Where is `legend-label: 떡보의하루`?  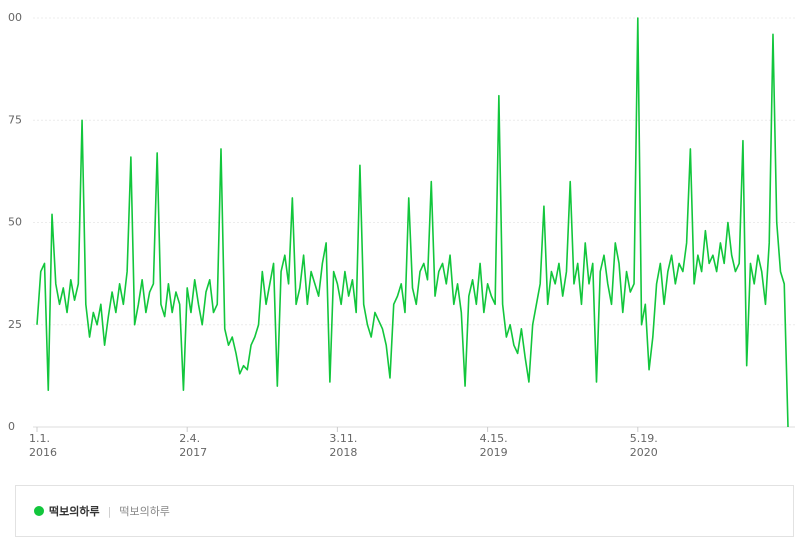 legend-label: 떡보의하루 is located at coordinates (144, 511).